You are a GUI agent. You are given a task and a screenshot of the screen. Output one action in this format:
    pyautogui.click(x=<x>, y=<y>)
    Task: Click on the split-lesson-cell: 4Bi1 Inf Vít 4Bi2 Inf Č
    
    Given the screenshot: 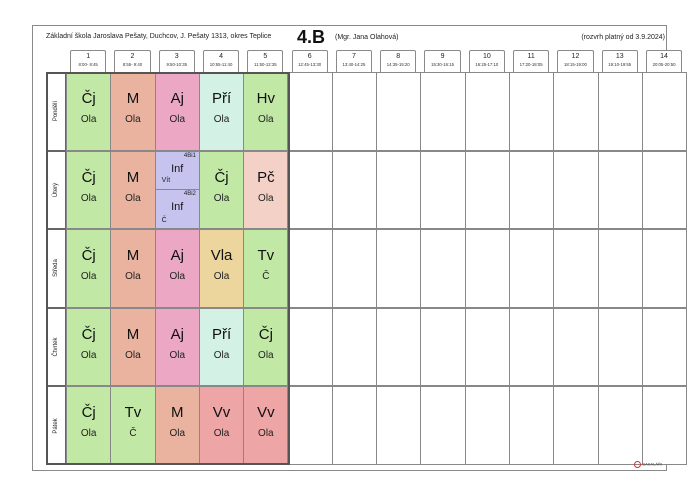 What is the action you would take?
    pyautogui.click(x=177, y=190)
    